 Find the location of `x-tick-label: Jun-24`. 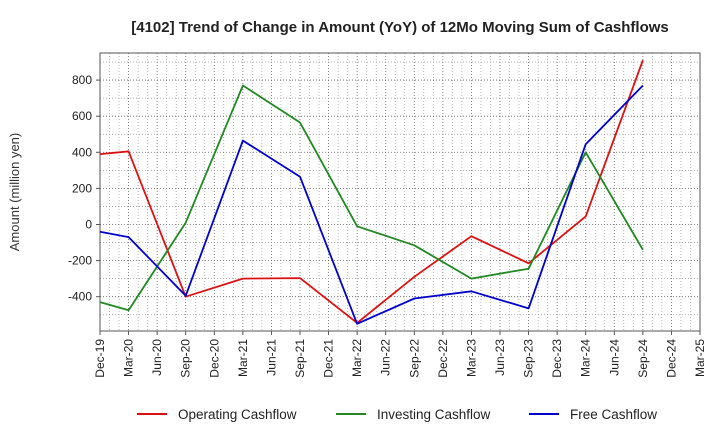

x-tick-label: Jun-24 is located at coordinates (614, 357).